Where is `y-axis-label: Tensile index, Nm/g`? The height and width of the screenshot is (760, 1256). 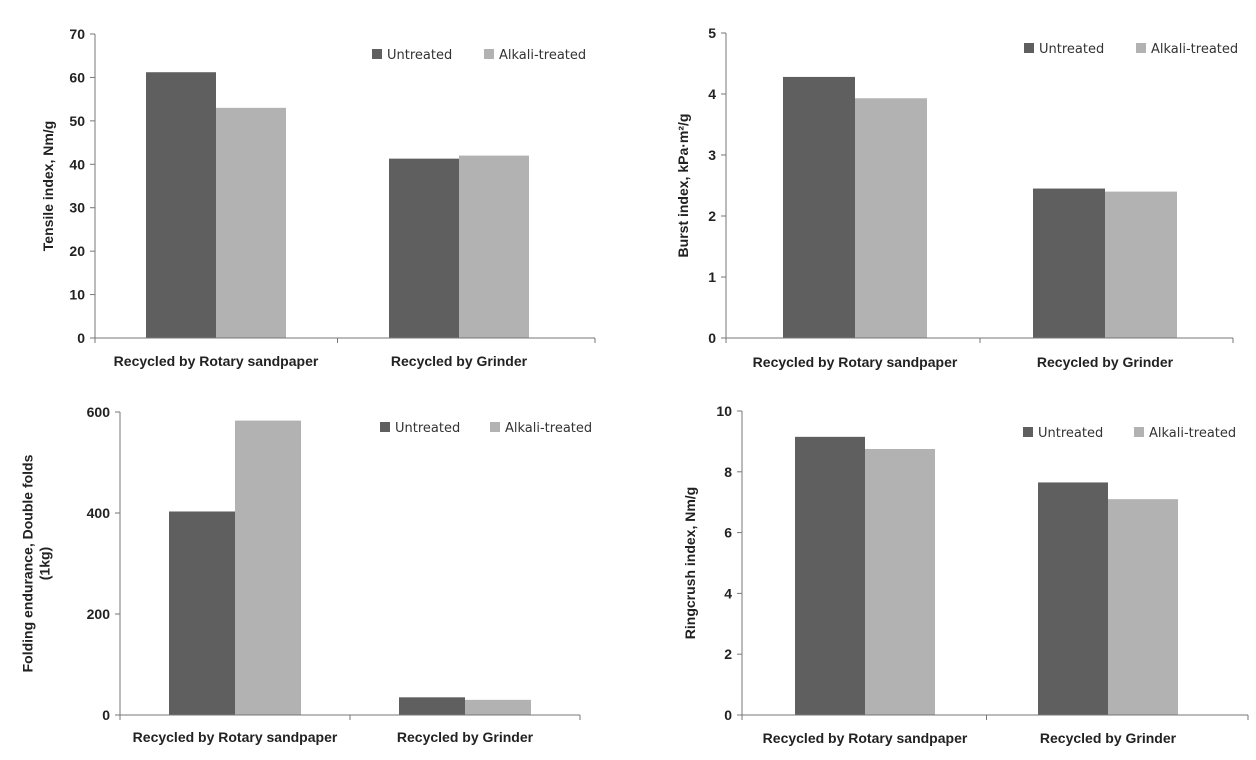 y-axis-label: Tensile index, Nm/g is located at coordinates (48, 186).